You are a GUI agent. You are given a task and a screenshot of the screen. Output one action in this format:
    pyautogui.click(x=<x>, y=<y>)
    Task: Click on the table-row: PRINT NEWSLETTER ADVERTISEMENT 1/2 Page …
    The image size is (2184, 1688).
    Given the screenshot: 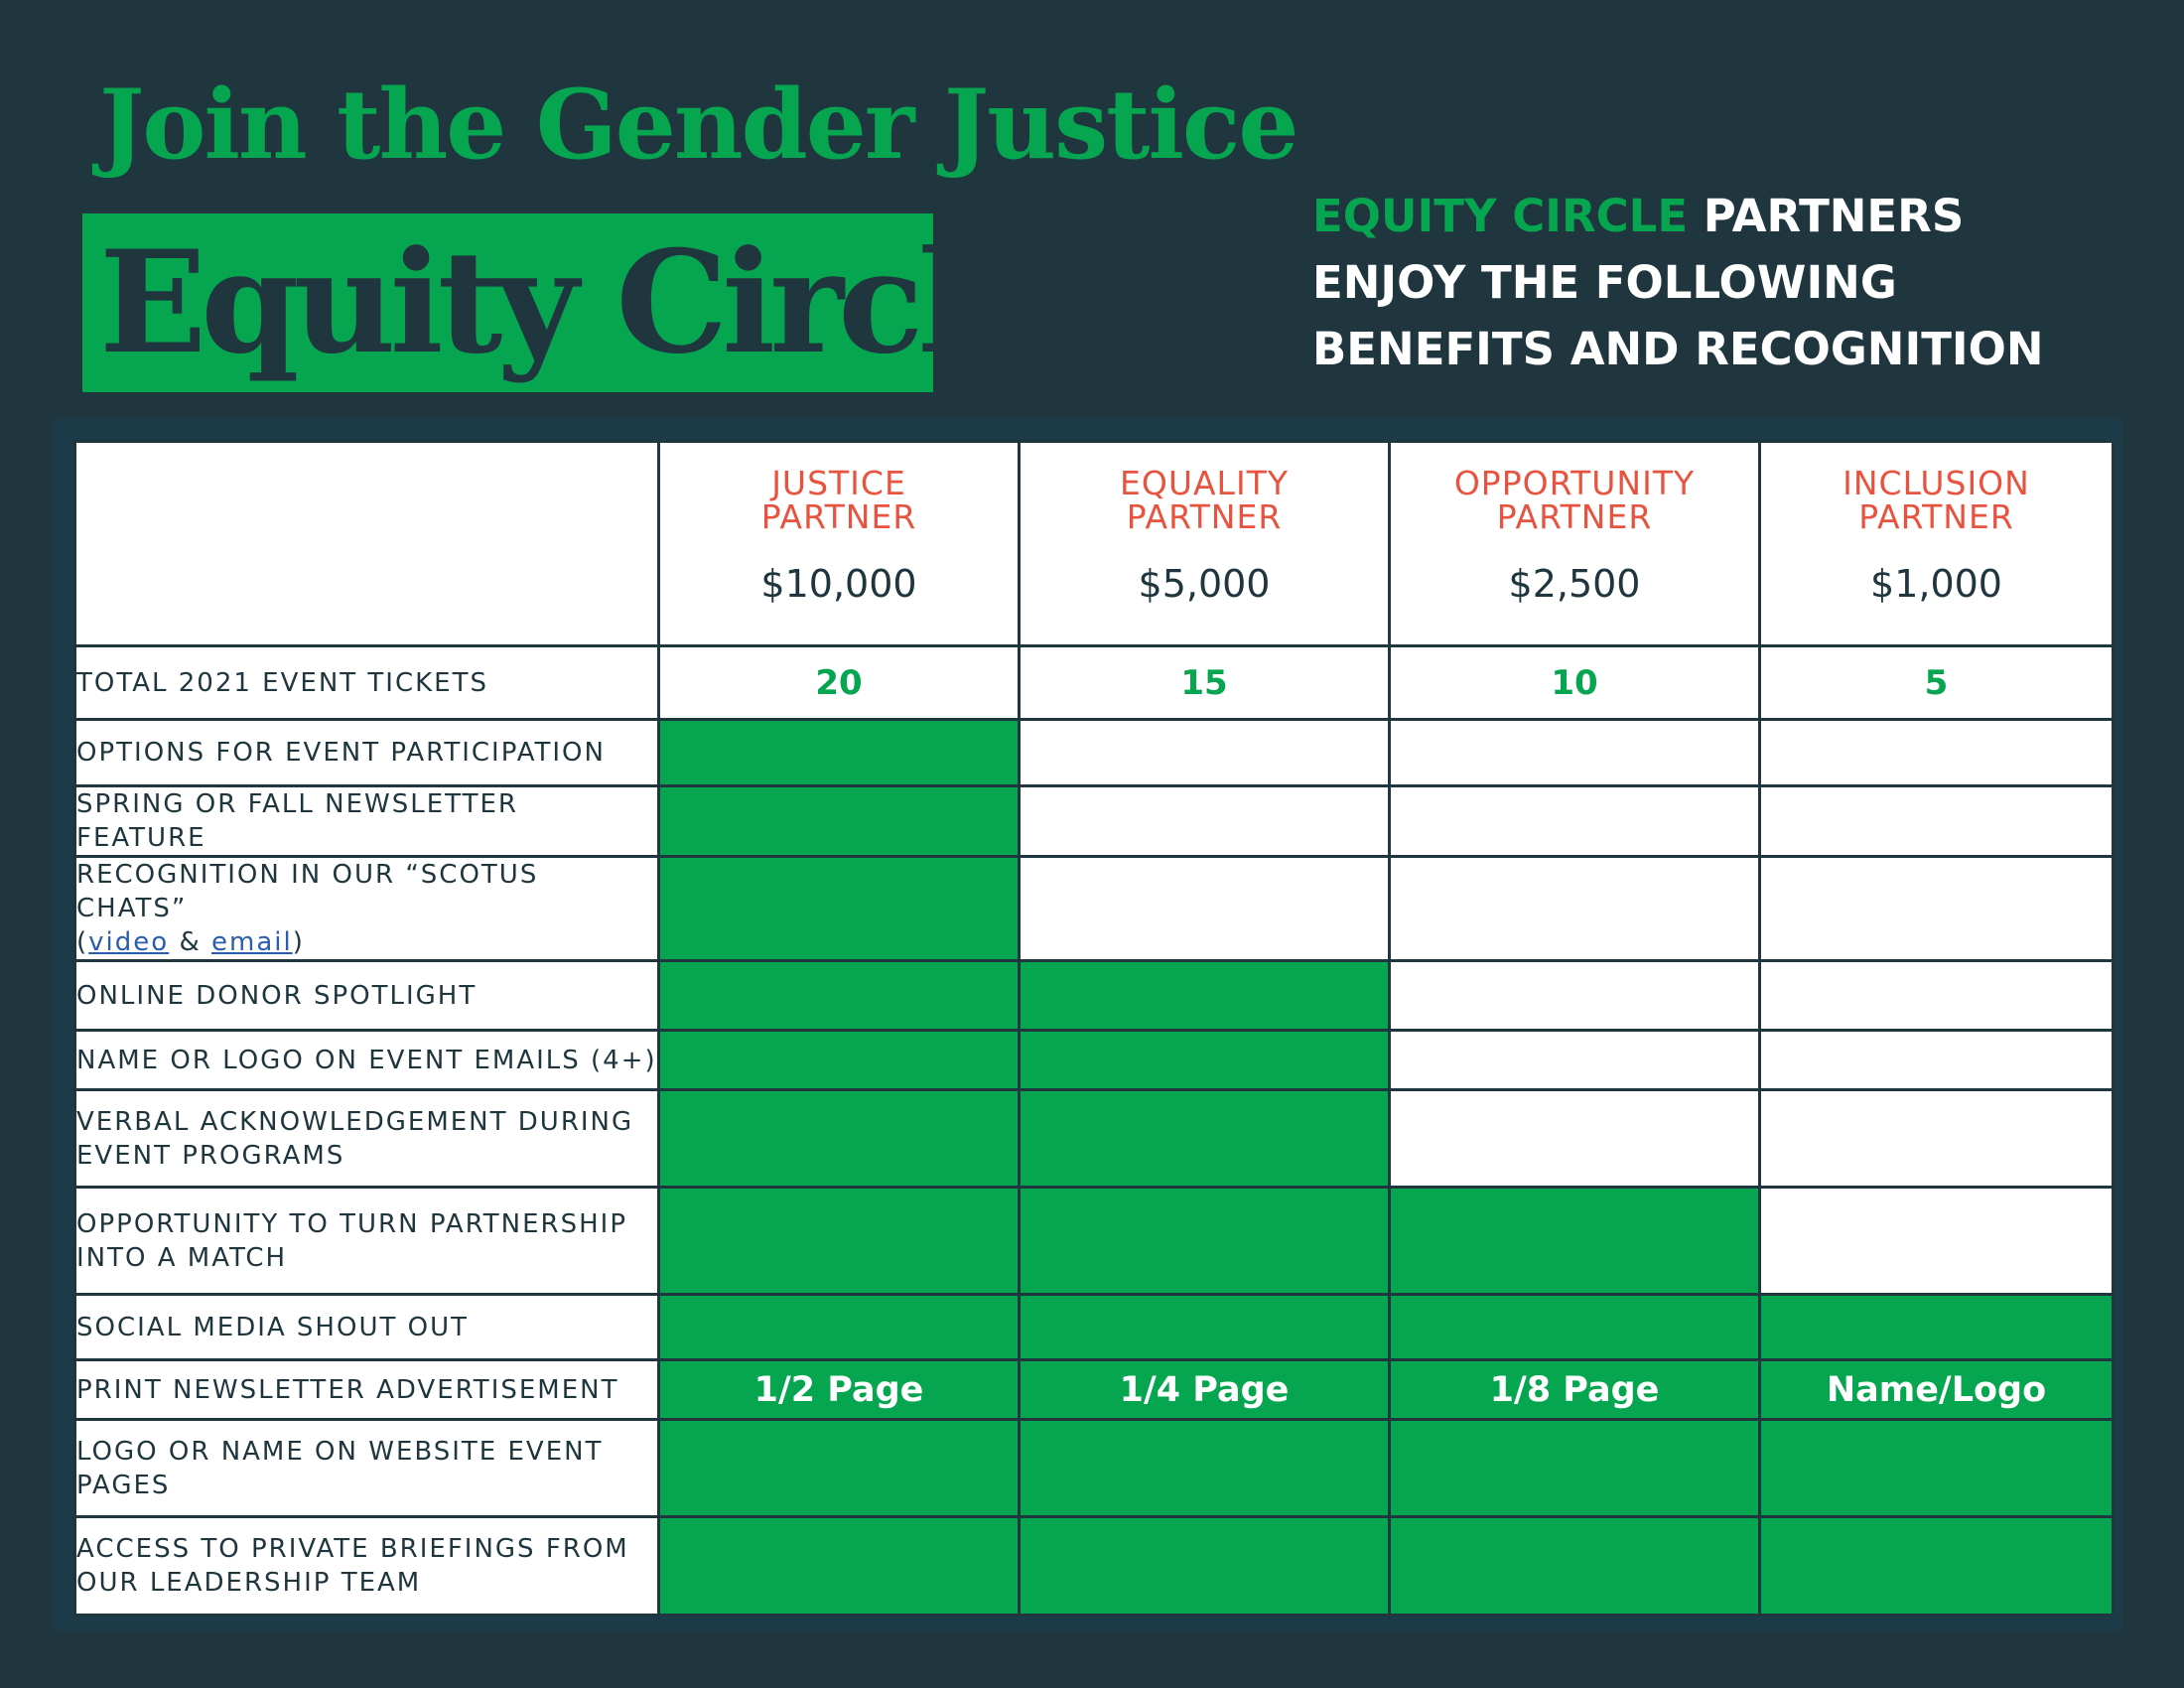 What is the action you would take?
    pyautogui.click(x=1094, y=1389)
    